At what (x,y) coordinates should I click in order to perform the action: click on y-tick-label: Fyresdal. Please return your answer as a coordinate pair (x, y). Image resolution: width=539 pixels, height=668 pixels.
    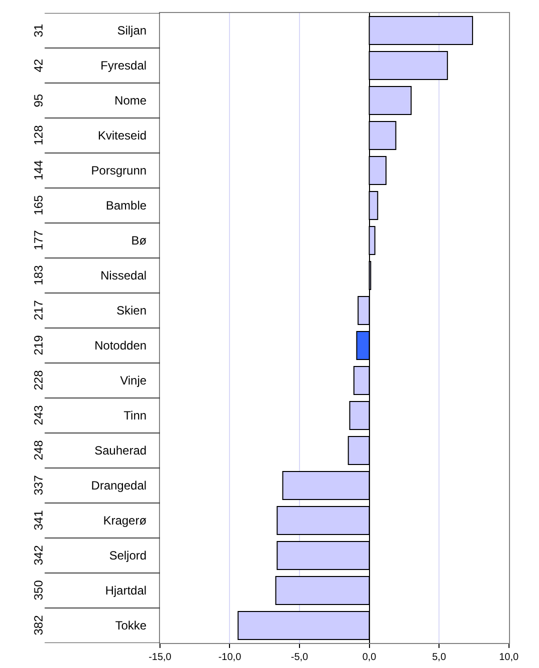
    Looking at the image, I should click on (123, 65).